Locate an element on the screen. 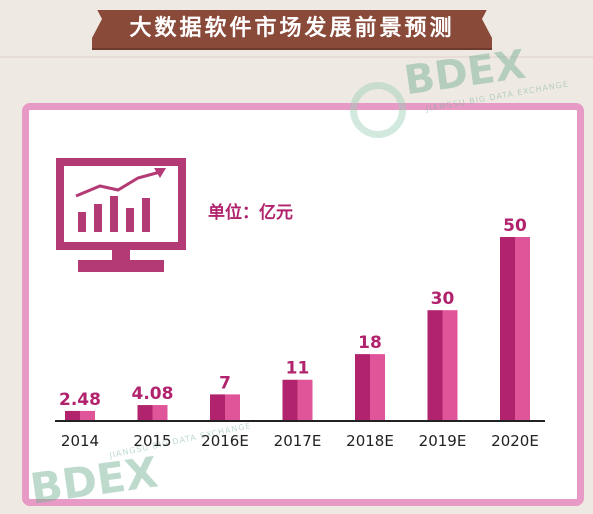 This screenshot has width=593, height=514. bar-2020E-light is located at coordinates (522, 328).